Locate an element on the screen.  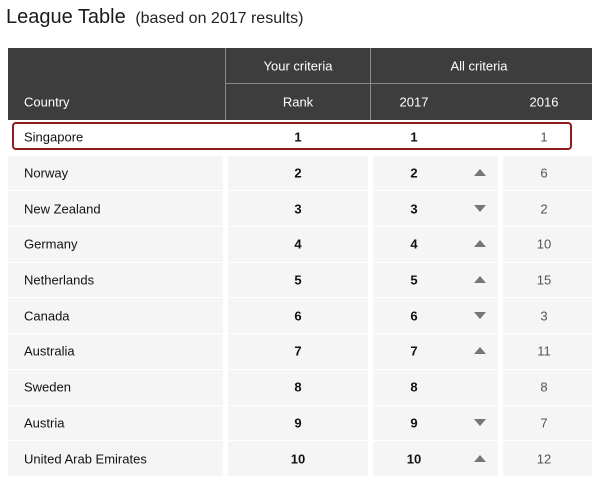
header-group-all-criteria: All criteria is located at coordinates (479, 66).